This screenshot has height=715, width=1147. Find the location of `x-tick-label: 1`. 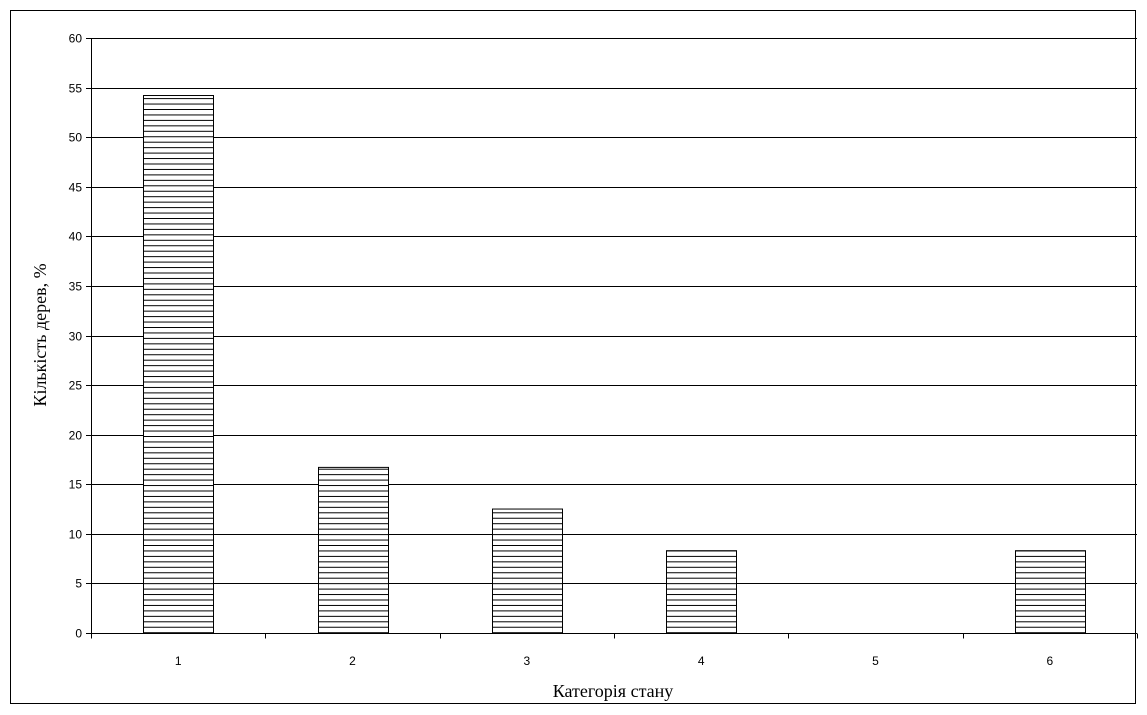

x-tick-label: 1 is located at coordinates (178, 661).